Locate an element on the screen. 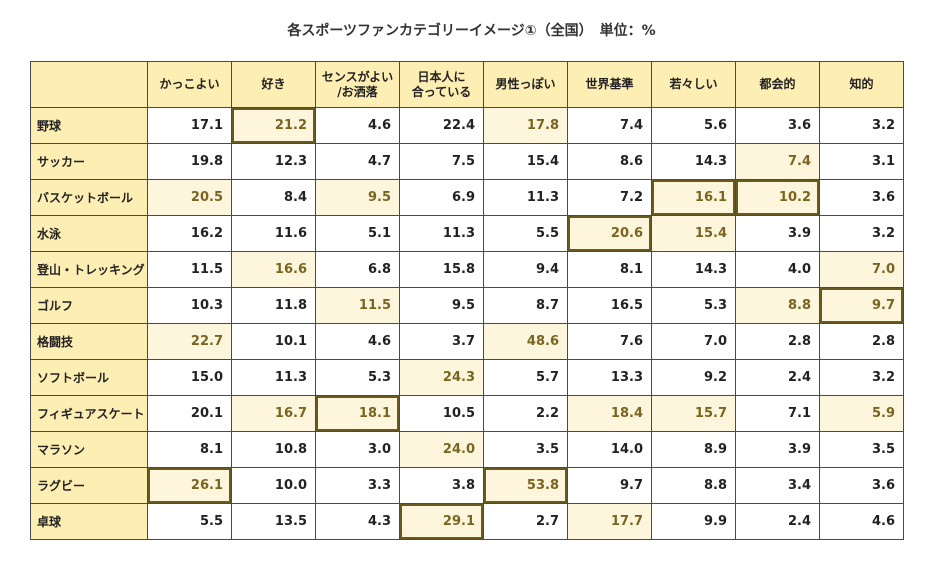 The width and height of the screenshot is (943, 575). table-cell: 3.9 is located at coordinates (777, 233).